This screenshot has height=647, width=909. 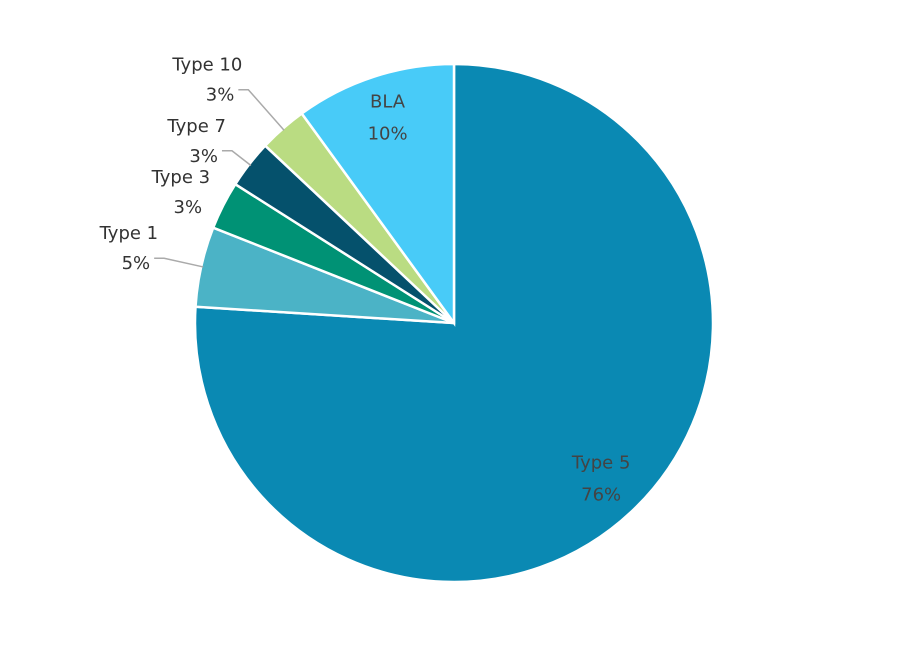 I want to click on slice-label: Type 1, so click(x=129, y=233).